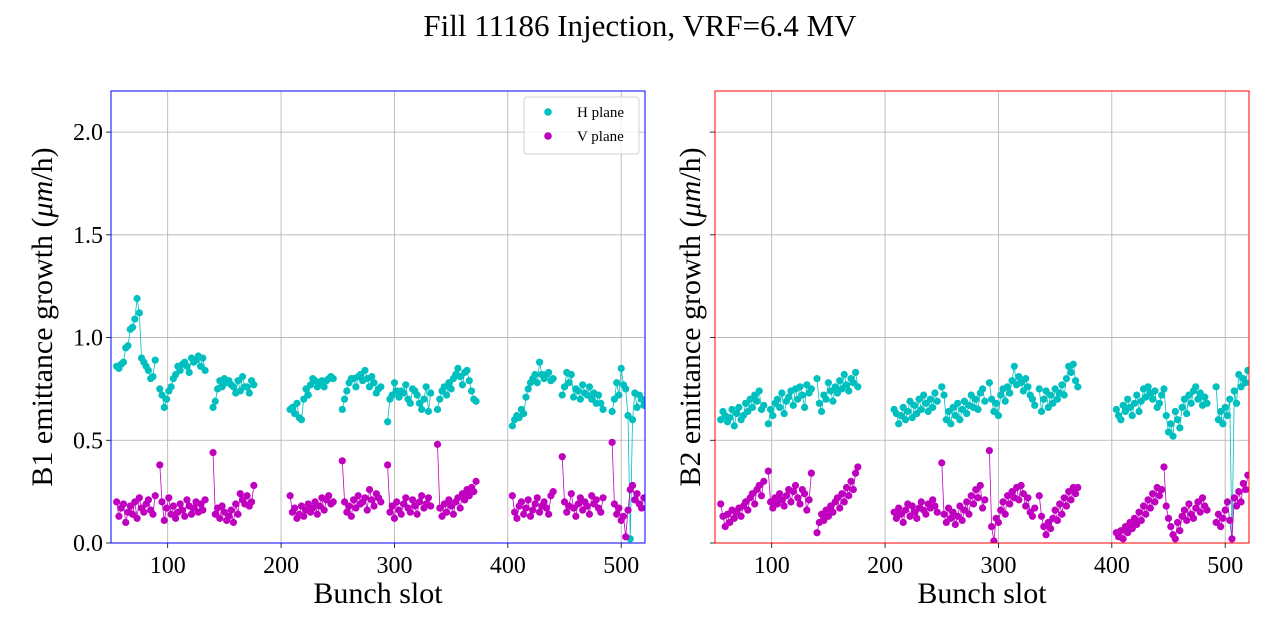  Describe the element at coordinates (998, 566) in the screenshot. I see `x-tick-label: 300` at that location.